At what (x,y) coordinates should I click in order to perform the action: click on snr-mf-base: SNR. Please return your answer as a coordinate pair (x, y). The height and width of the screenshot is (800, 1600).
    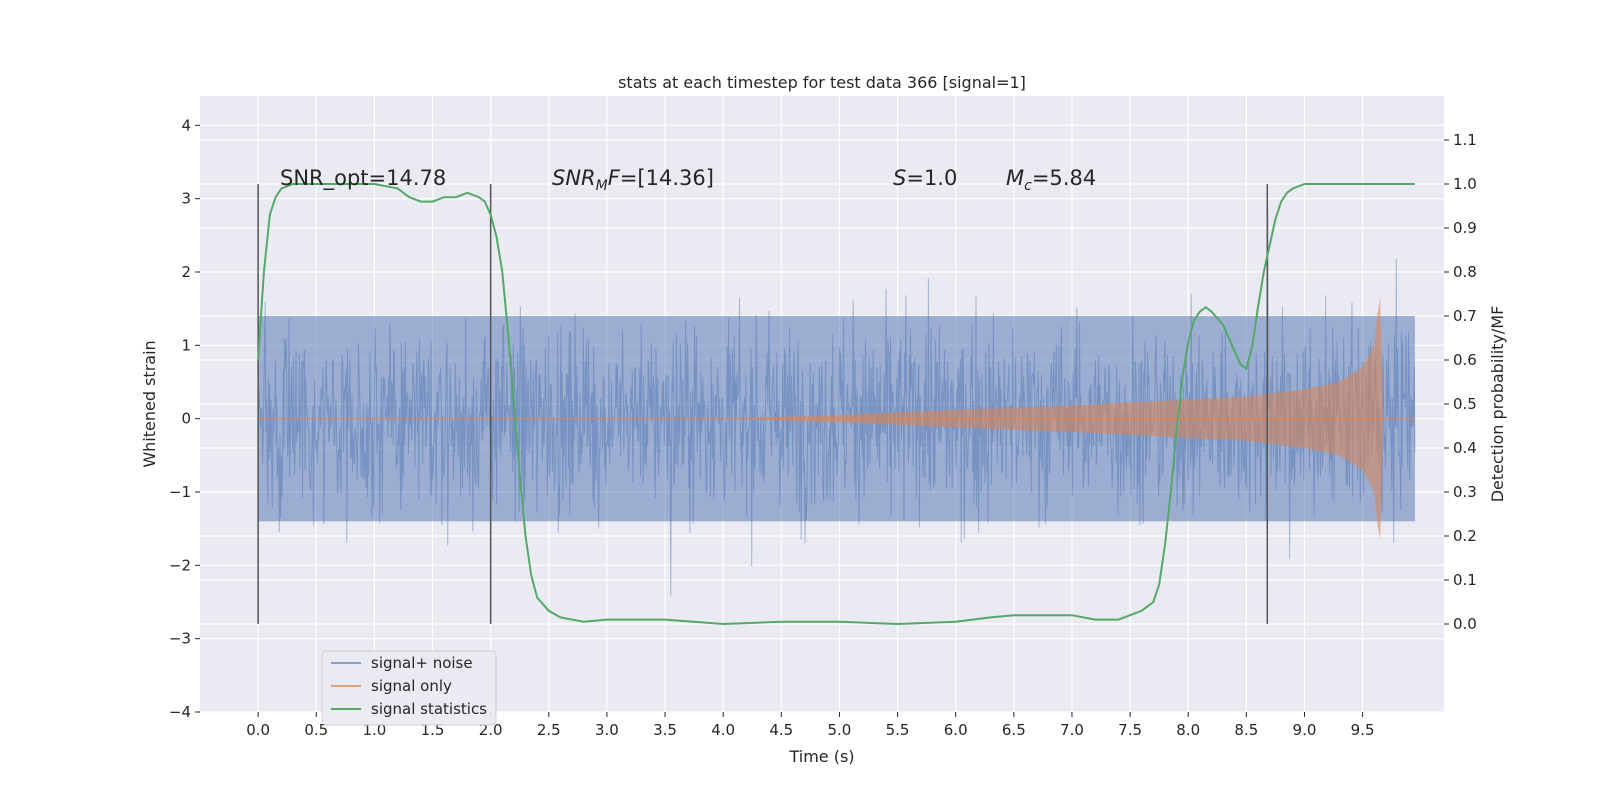
    Looking at the image, I should click on (574, 178).